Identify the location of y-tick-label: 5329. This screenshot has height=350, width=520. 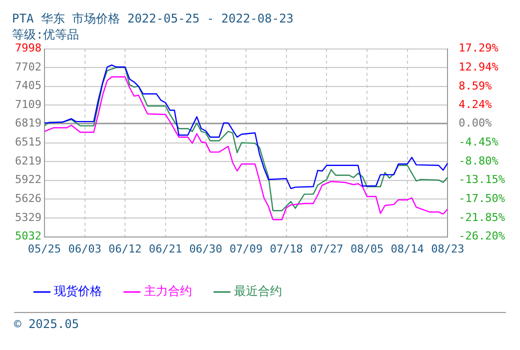
(28, 217).